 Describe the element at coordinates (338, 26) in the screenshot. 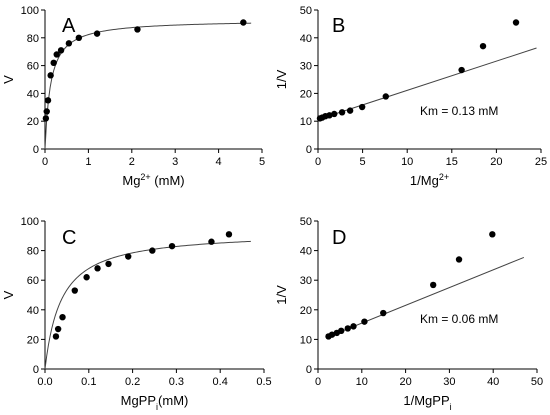

I see `panel-label: B` at that location.